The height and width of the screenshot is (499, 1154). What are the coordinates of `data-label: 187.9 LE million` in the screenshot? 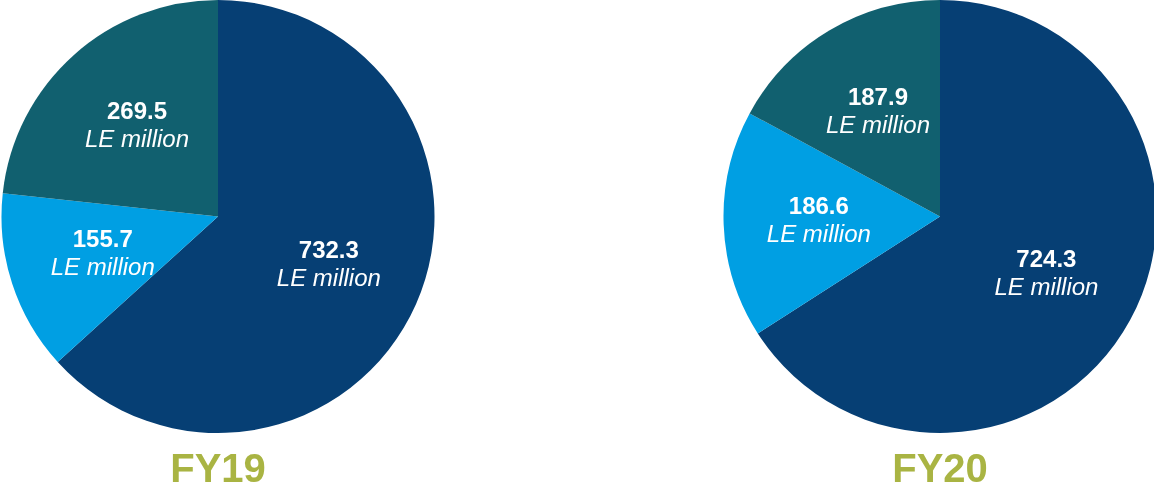 It's located at (877, 110).